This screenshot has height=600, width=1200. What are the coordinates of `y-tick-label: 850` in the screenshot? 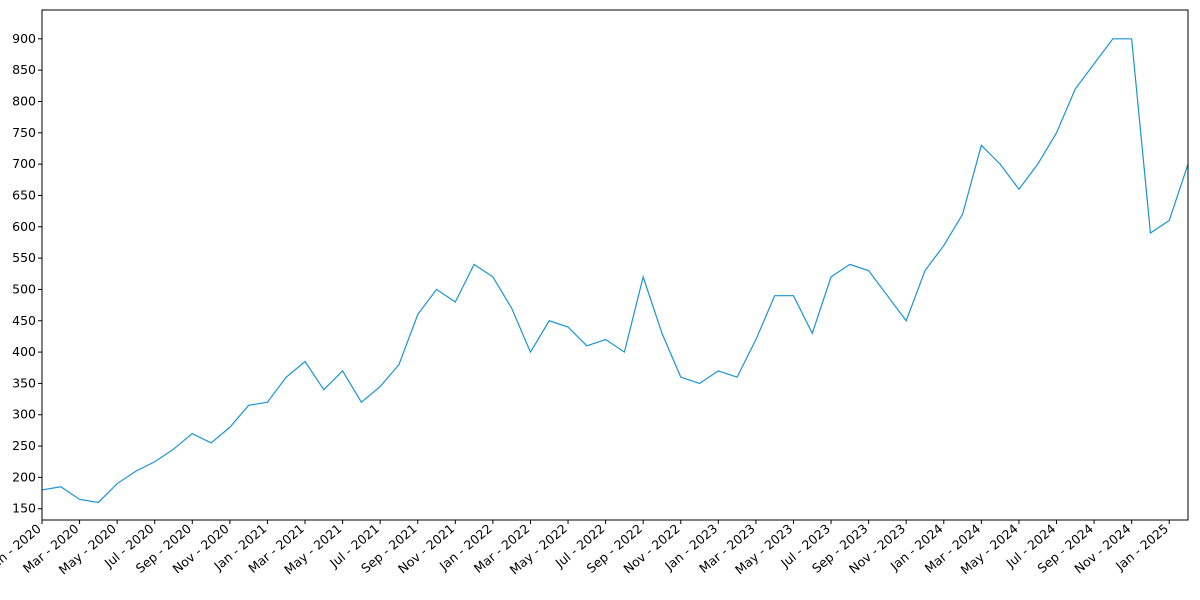 It's located at (24, 69).